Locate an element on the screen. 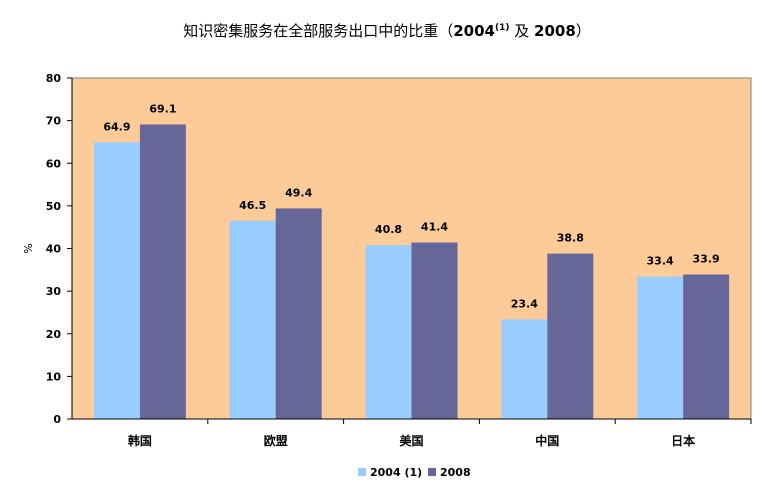  x-tick-label: 美国 is located at coordinates (411, 440).